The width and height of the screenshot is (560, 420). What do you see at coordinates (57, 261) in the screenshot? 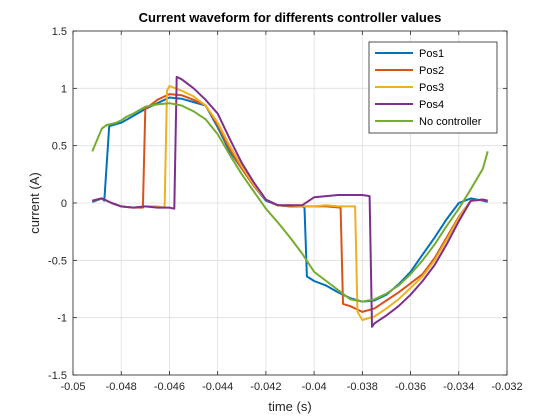
I see `y-tick-label: -0.5` at bounding box center [57, 261].